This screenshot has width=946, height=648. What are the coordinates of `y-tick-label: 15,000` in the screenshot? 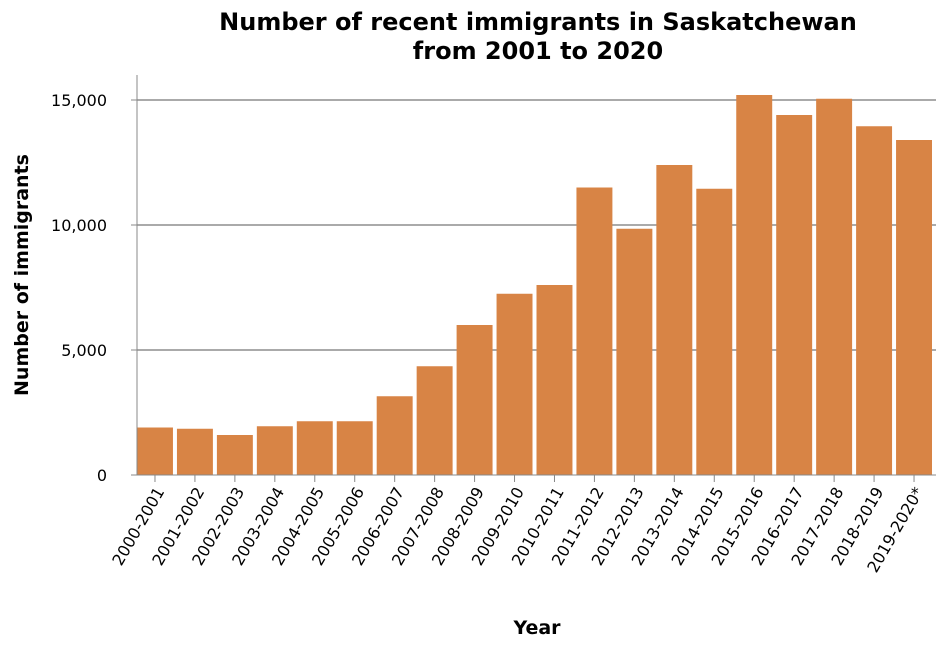 It's located at (79, 100).